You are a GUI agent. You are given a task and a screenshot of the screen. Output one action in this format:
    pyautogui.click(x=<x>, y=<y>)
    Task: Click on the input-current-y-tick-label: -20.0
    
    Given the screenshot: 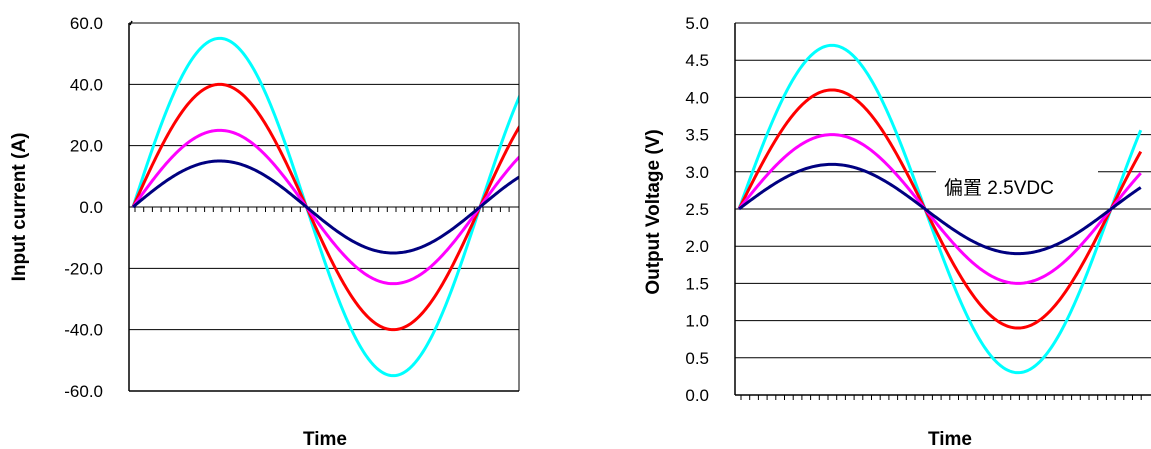 What is the action you would take?
    pyautogui.click(x=83, y=268)
    